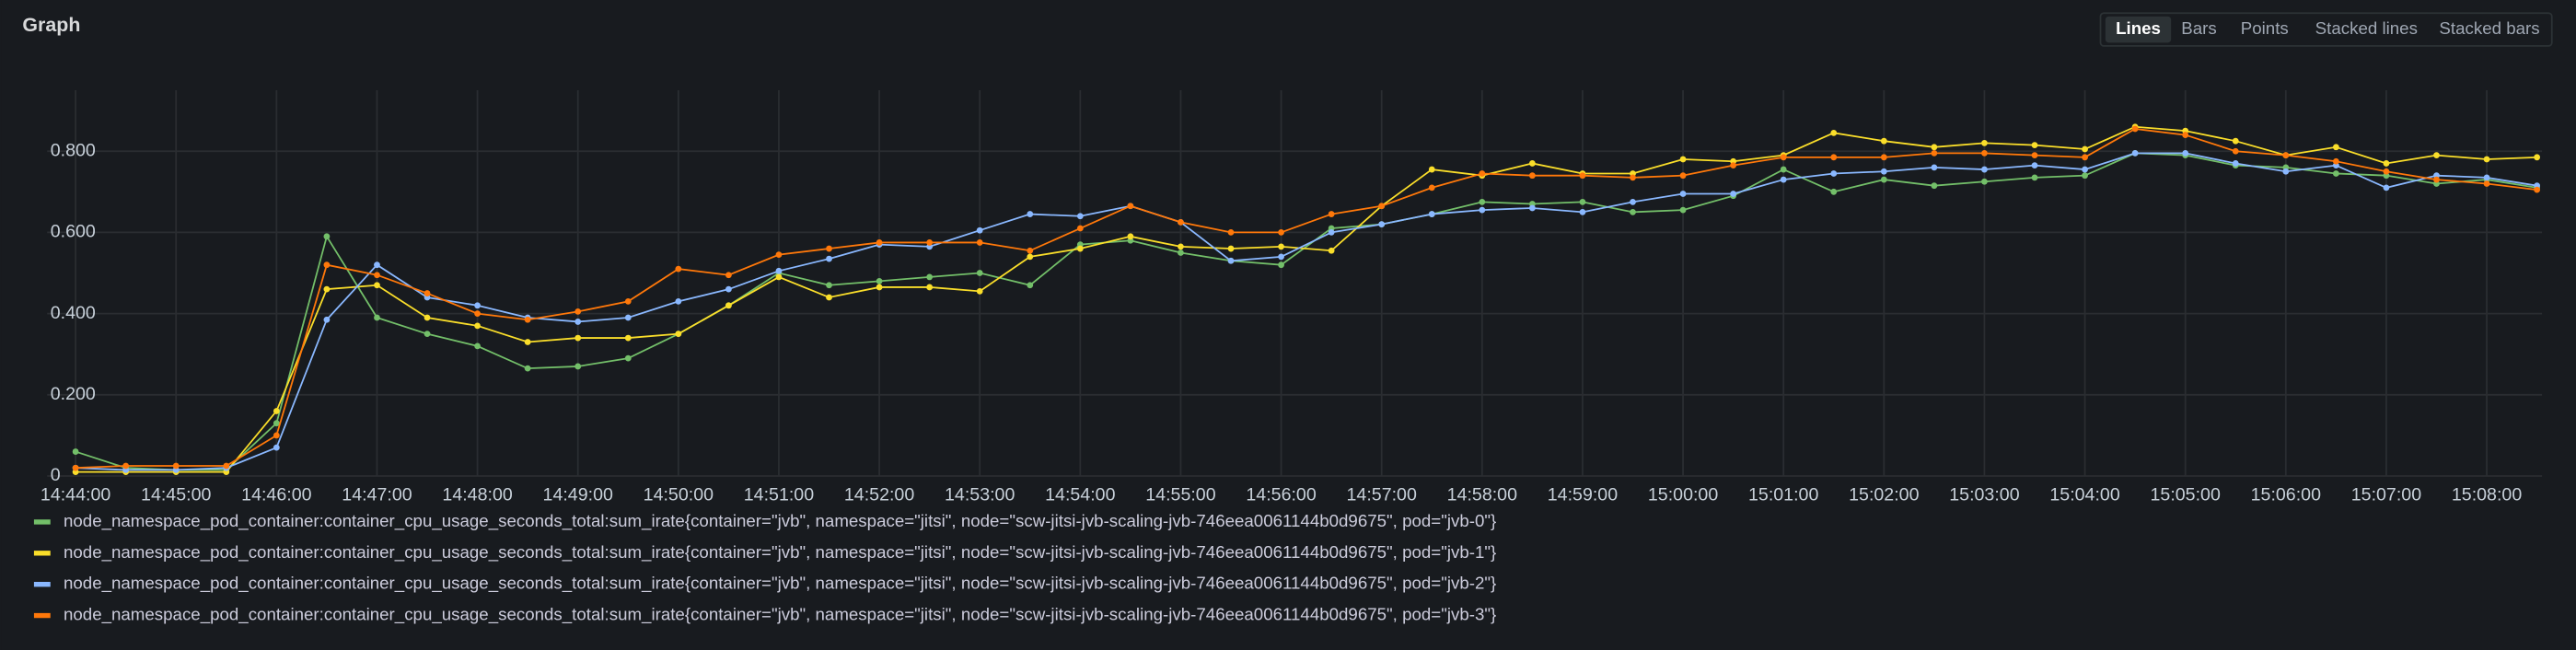  Describe the element at coordinates (1382, 495) in the screenshot. I see `x-tick-label: 14:57:00` at that location.